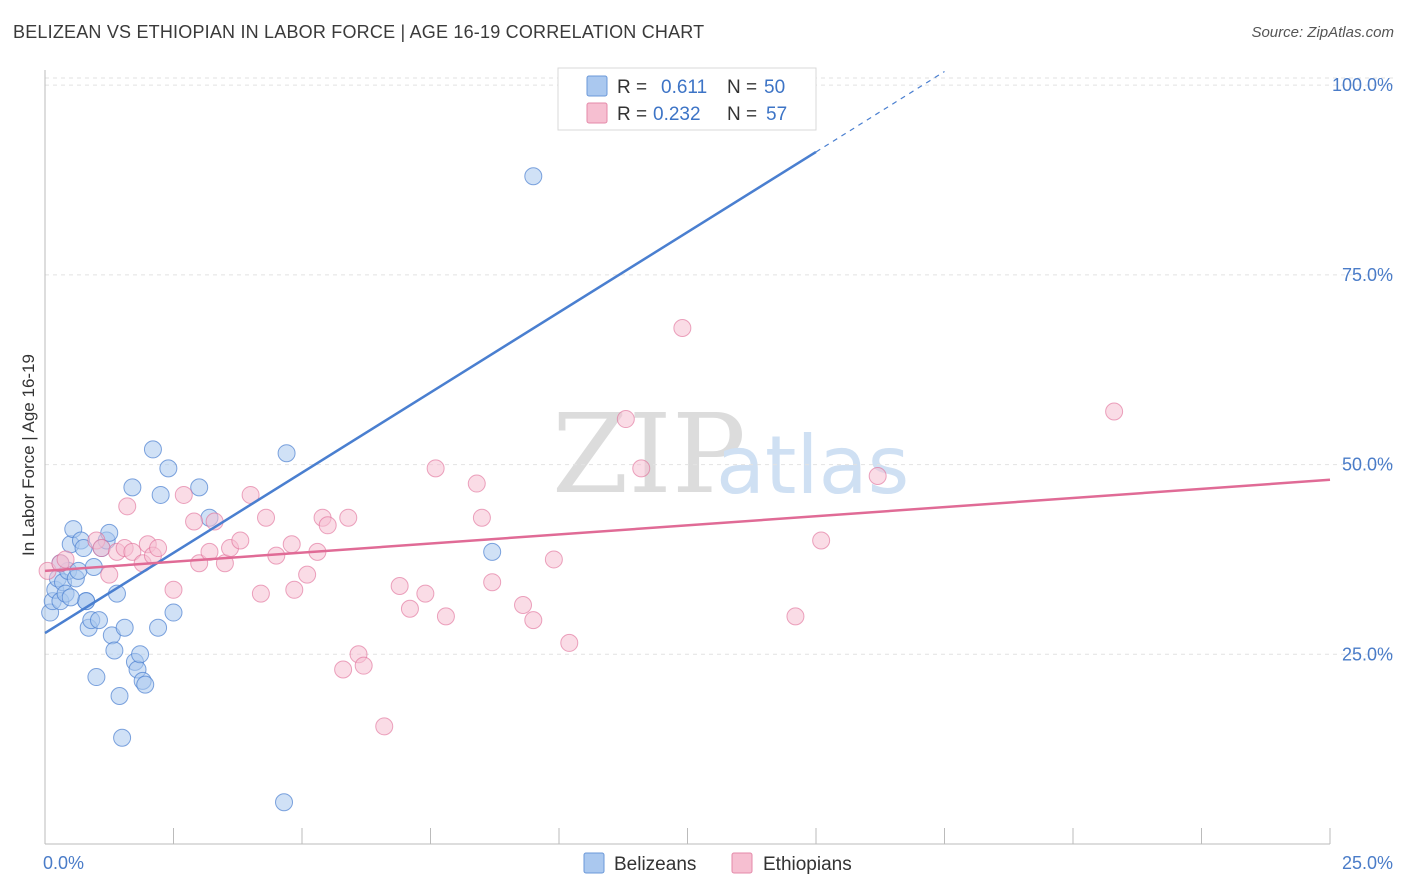 The image size is (1406, 892). I want to click on legend-r-value-ethiopian: 0.232, so click(677, 114).